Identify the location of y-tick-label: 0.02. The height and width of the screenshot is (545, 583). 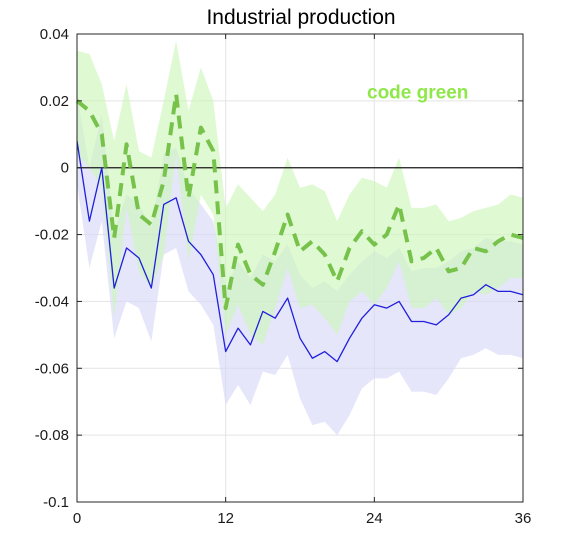
(54, 101).